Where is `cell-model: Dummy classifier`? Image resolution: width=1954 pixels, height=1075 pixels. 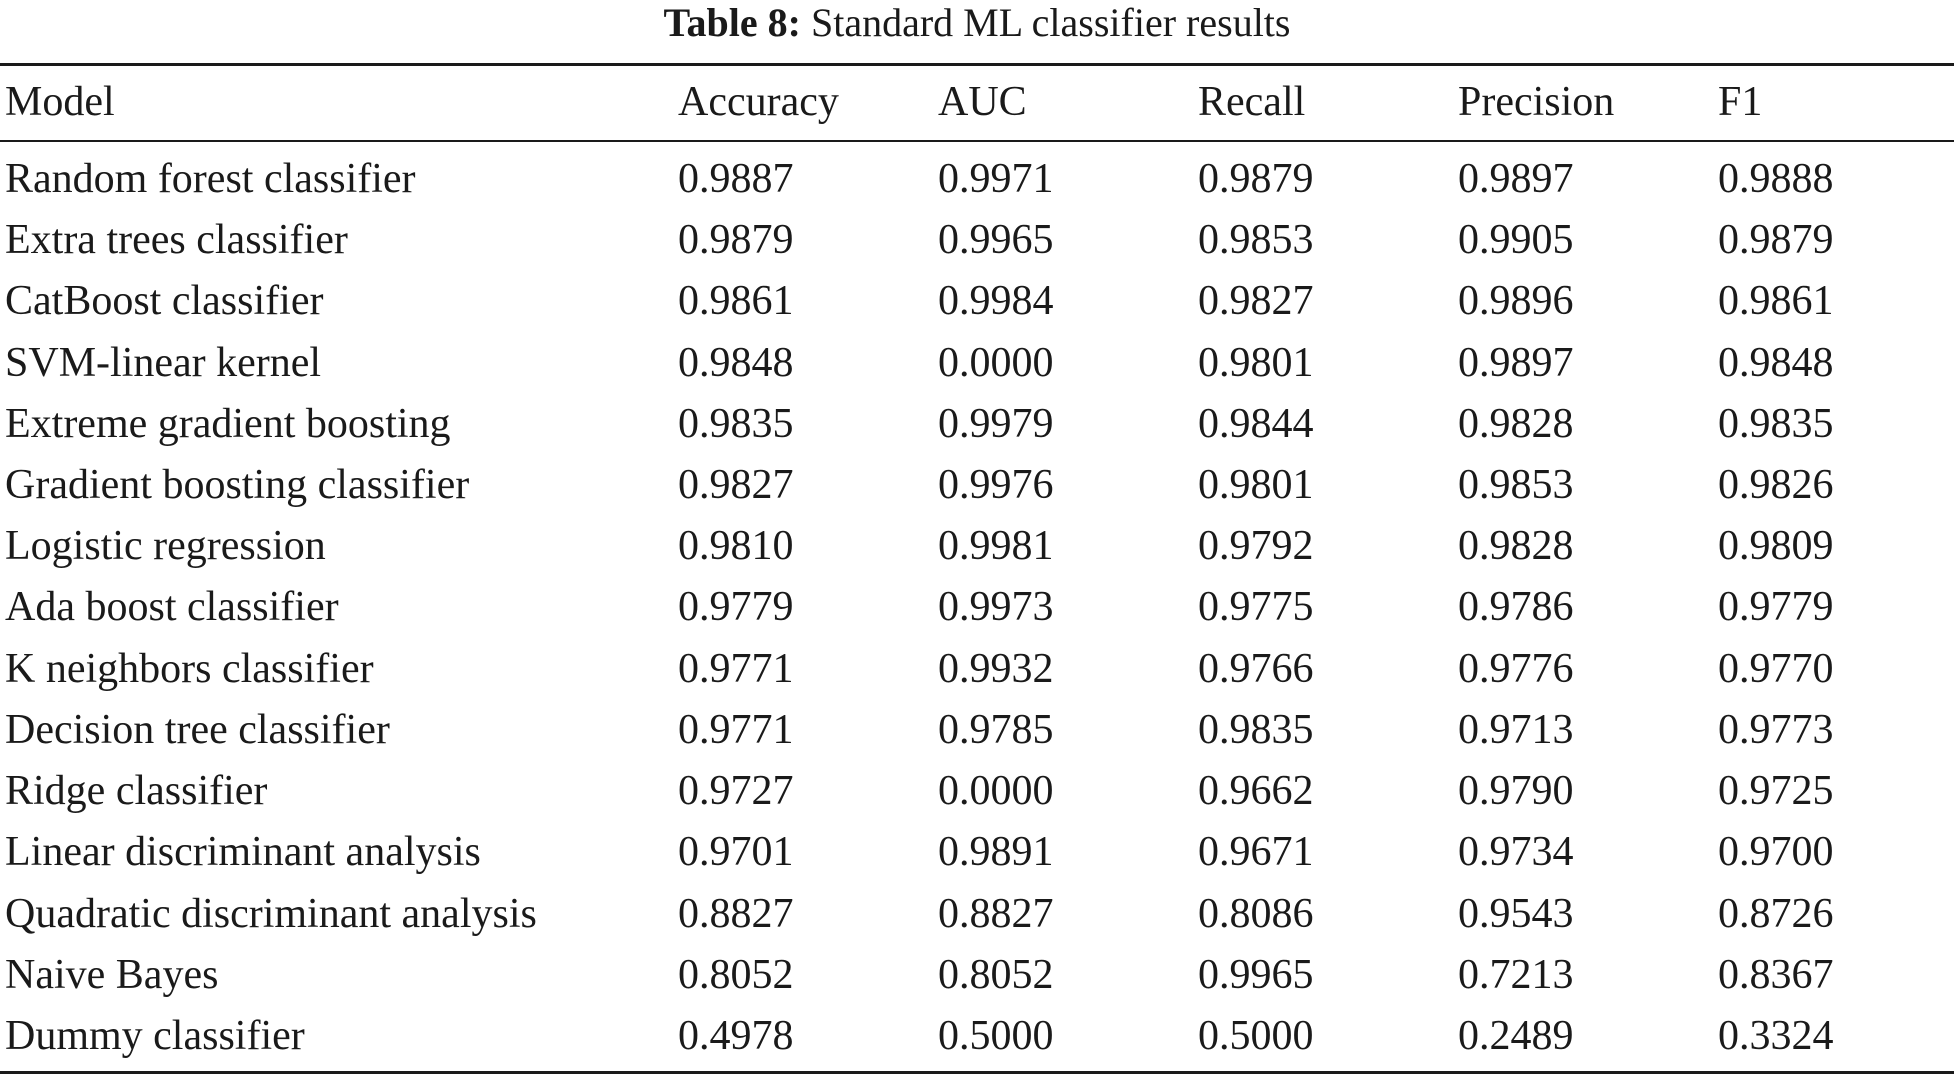 cell-model: Dummy classifier is located at coordinates (155, 1036).